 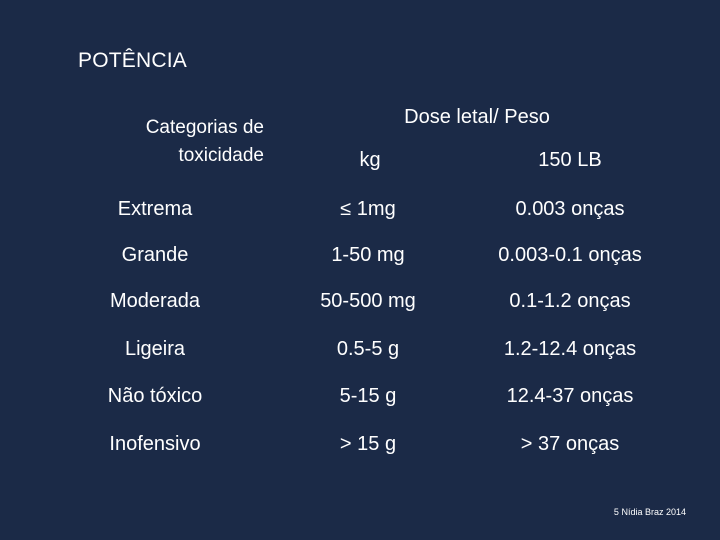 I want to click on footer-author: Nídia Braz 2014, so click(x=653, y=512).